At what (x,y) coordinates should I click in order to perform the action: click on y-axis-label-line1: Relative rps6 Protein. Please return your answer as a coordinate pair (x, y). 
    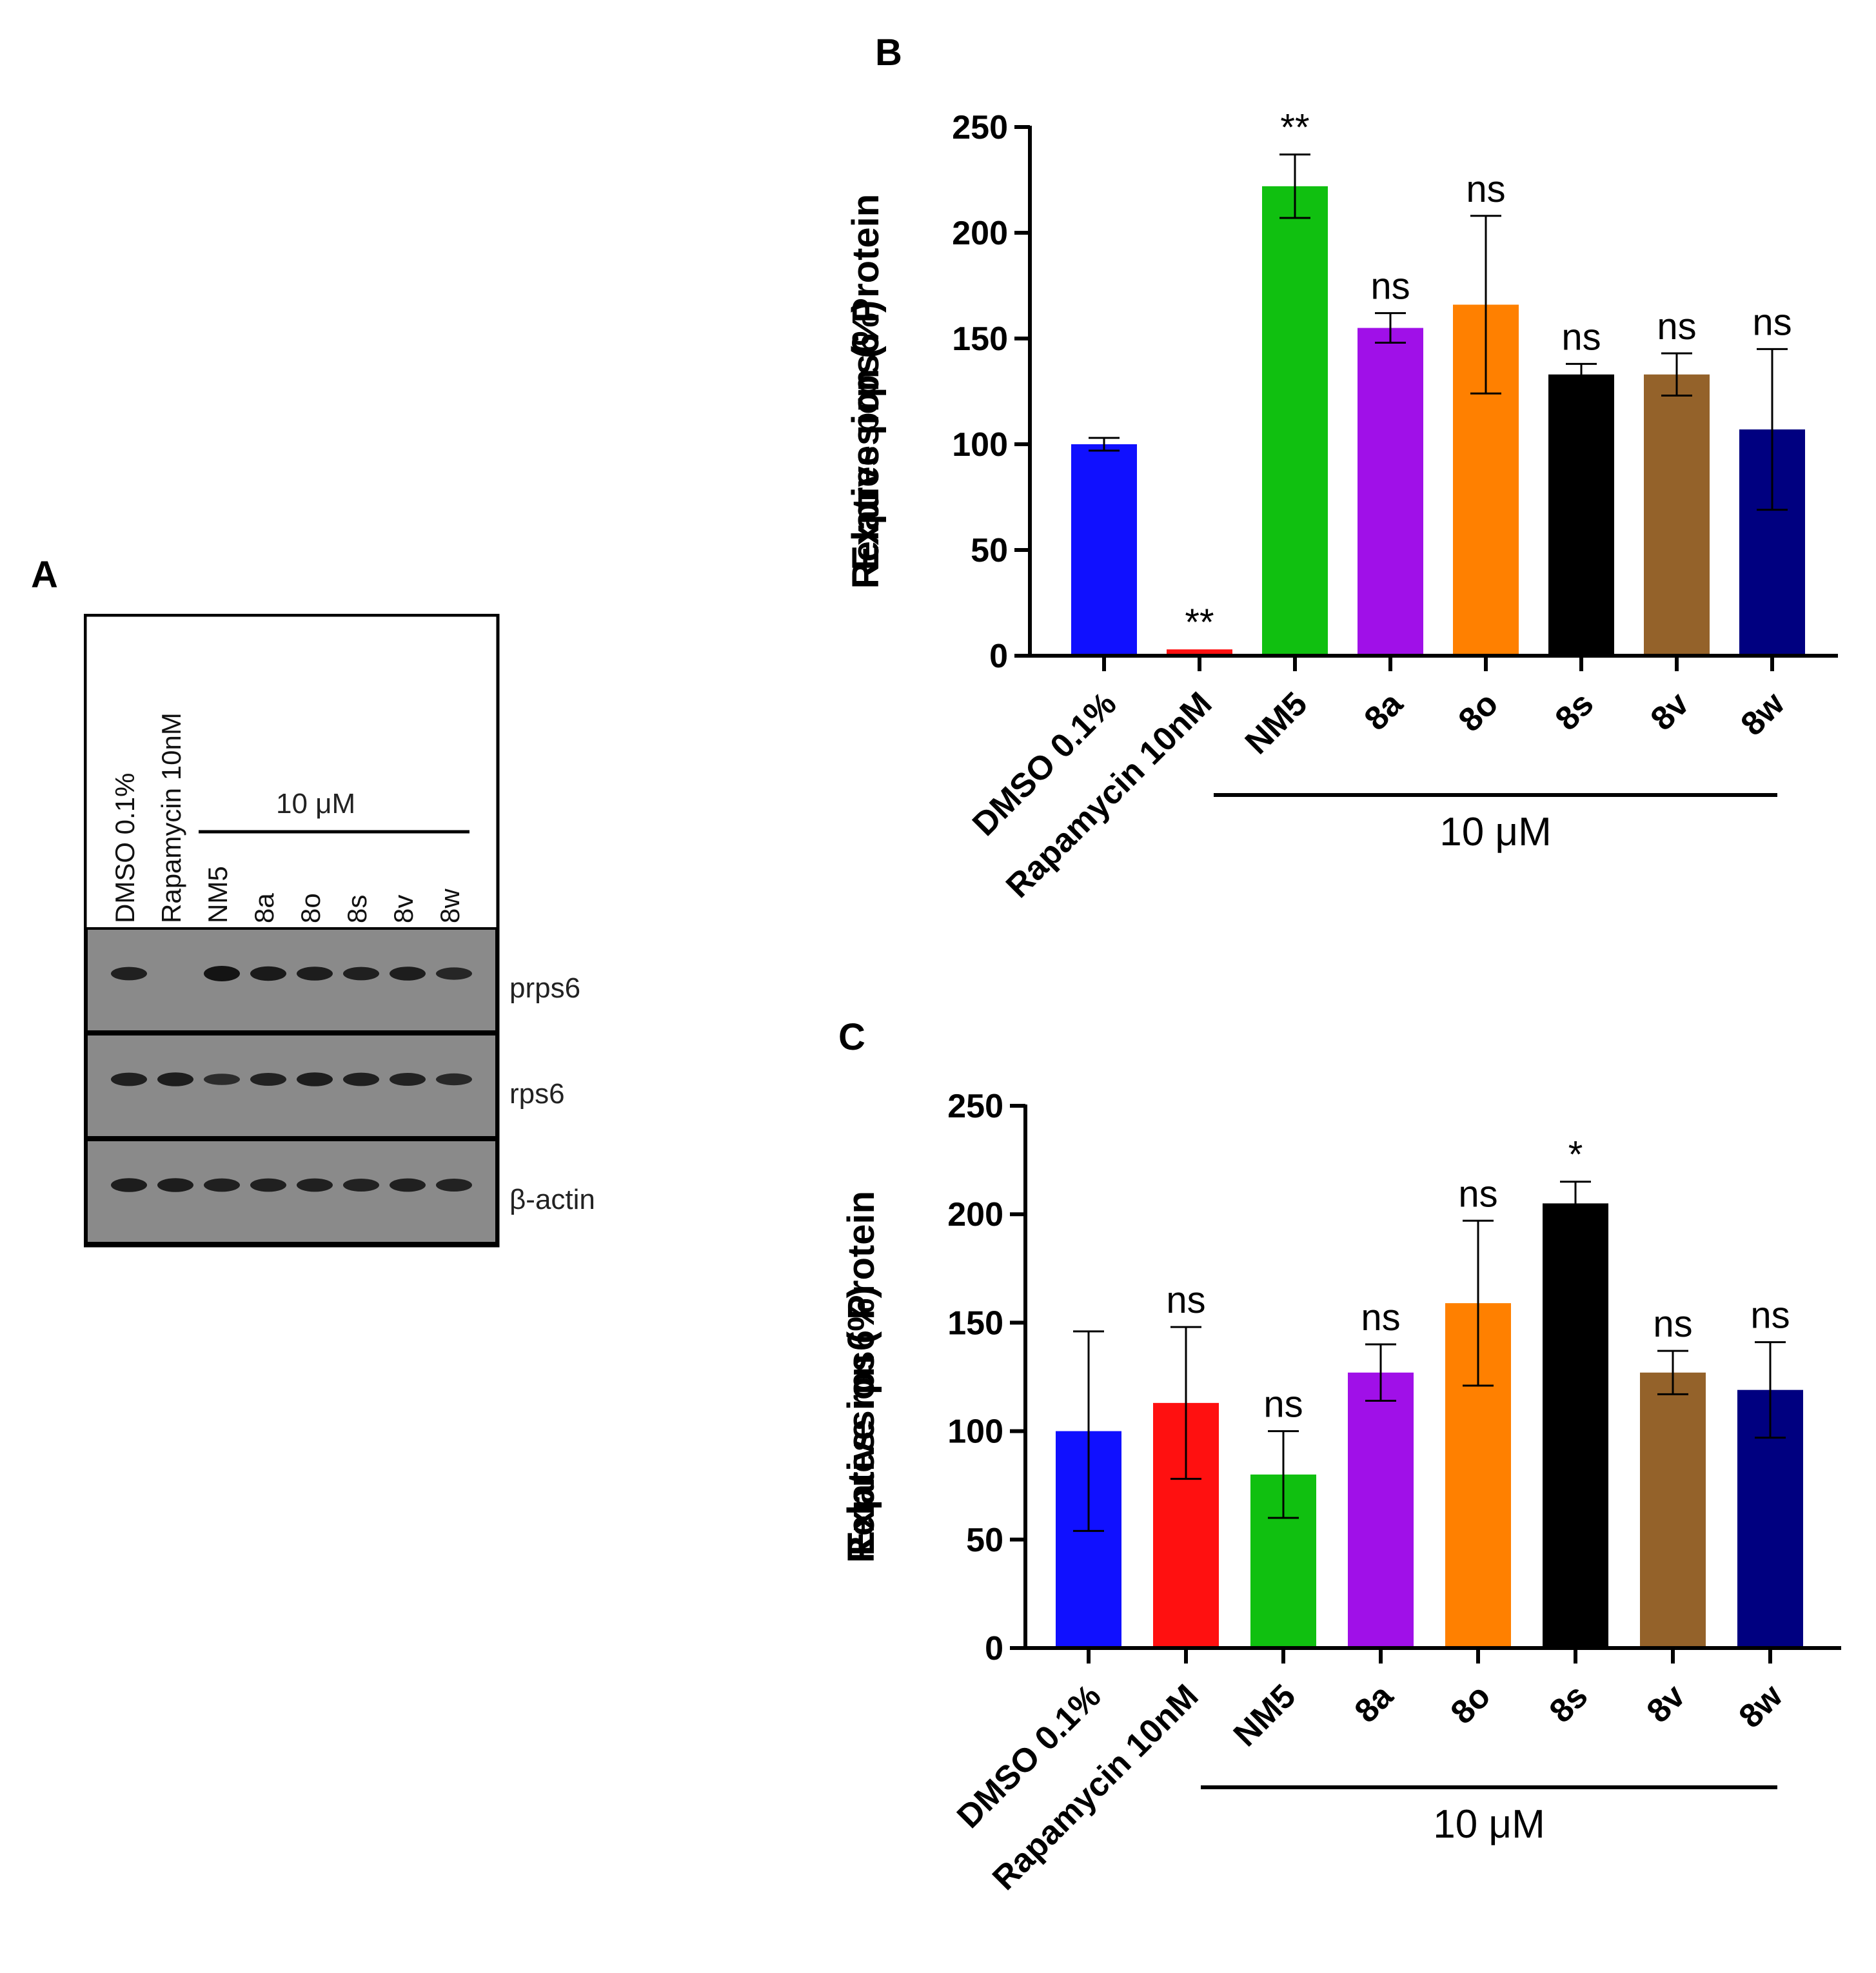
    Looking at the image, I should click on (861, 1377).